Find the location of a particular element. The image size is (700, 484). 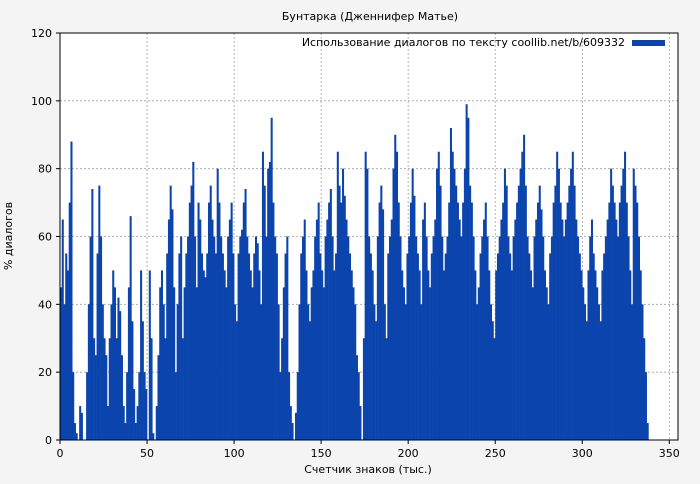

chart-title: Бунтарка (Дженнифер Матье) is located at coordinates (370, 16).